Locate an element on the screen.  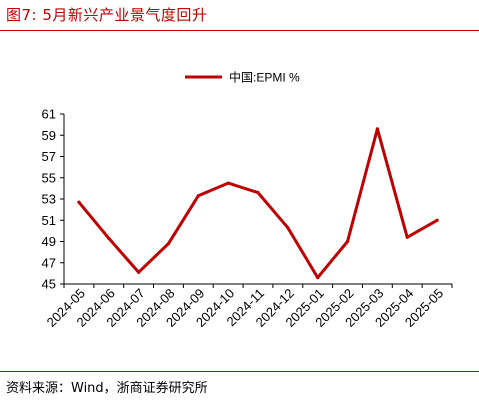
y-tick-label: 53 is located at coordinates (49, 199).